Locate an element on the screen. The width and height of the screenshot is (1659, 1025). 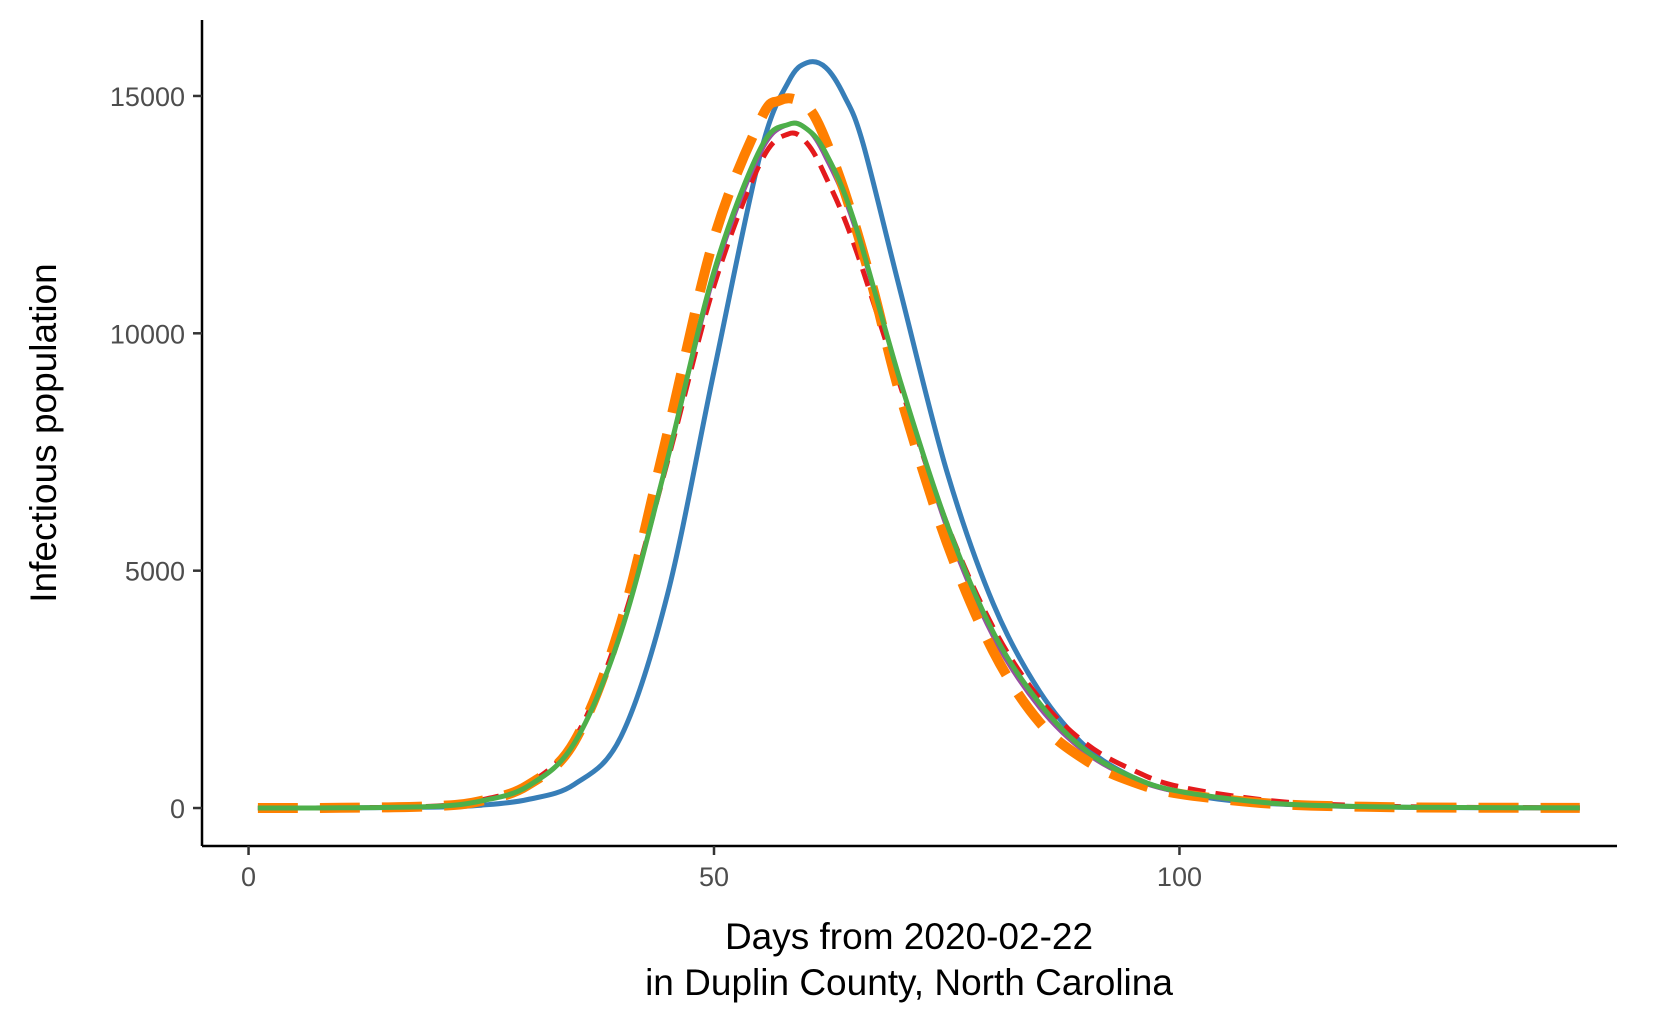
y-axis-ticks: 0 5000 10000 15000 is located at coordinates (156, 453).